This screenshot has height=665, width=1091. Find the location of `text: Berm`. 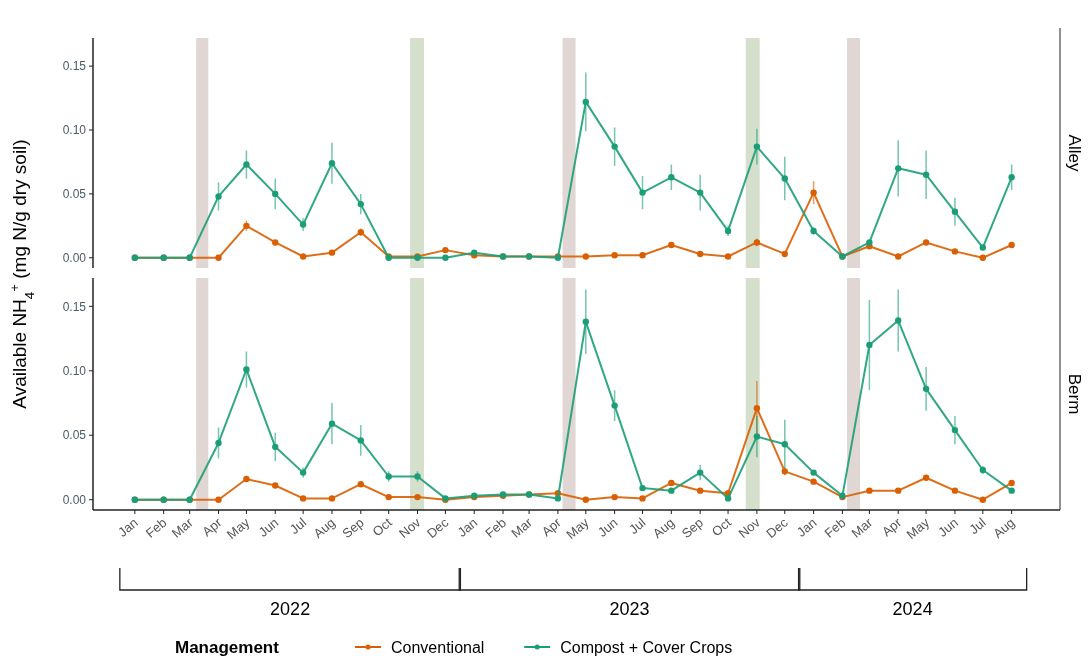

text: Berm is located at coordinates (1074, 394).